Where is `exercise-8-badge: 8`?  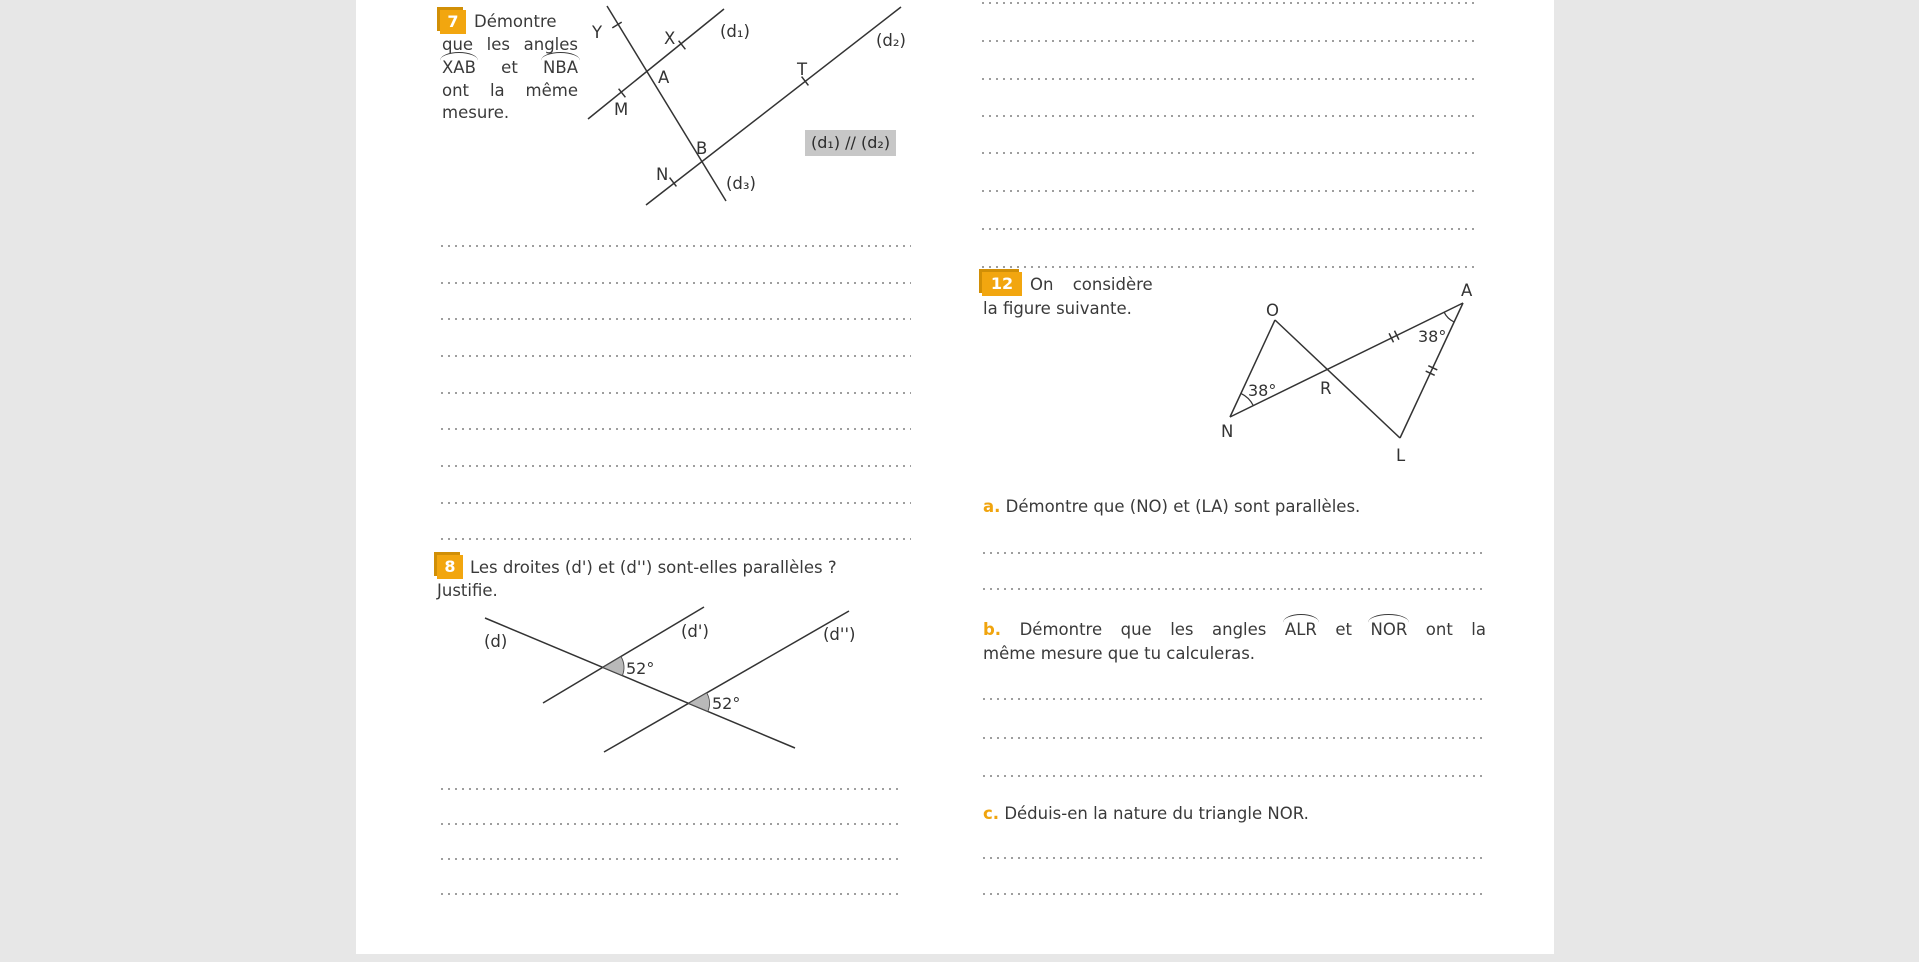
exercise-8-badge: 8 is located at coordinates (450, 567).